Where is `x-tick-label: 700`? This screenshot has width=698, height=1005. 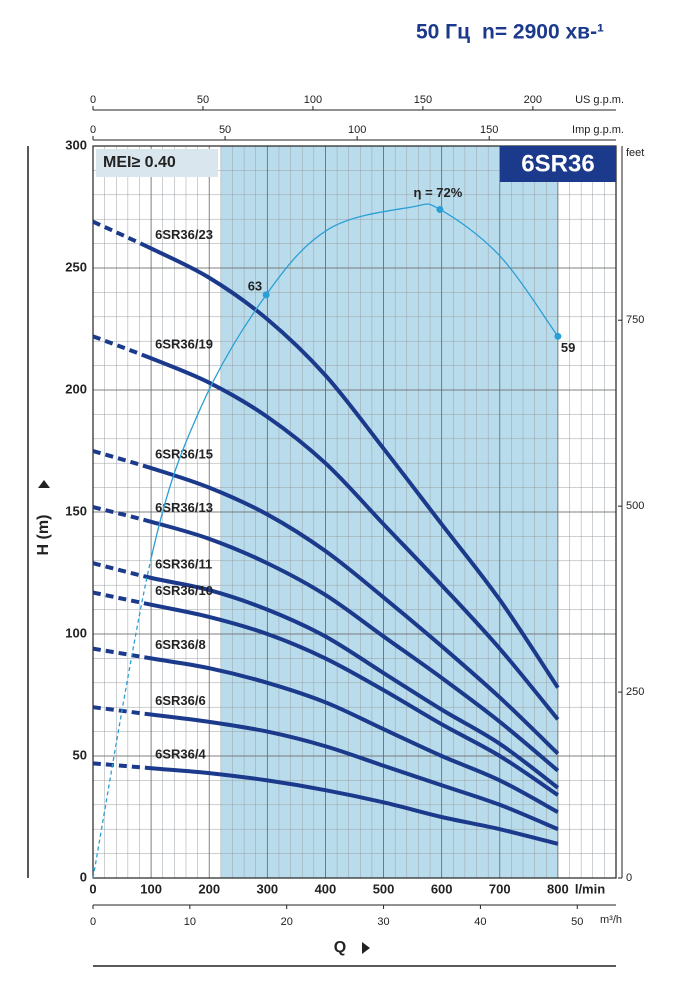 x-tick-label: 700 is located at coordinates (500, 888).